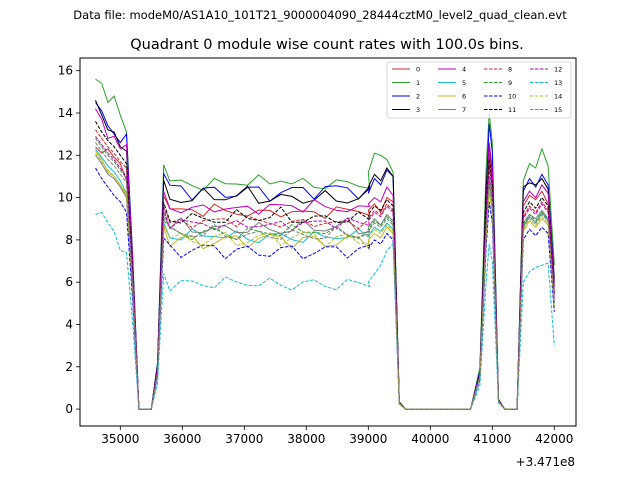 The width and height of the screenshot is (640, 480). What do you see at coordinates (306, 439) in the screenshot?
I see `x-tick-label: 38000` at bounding box center [306, 439].